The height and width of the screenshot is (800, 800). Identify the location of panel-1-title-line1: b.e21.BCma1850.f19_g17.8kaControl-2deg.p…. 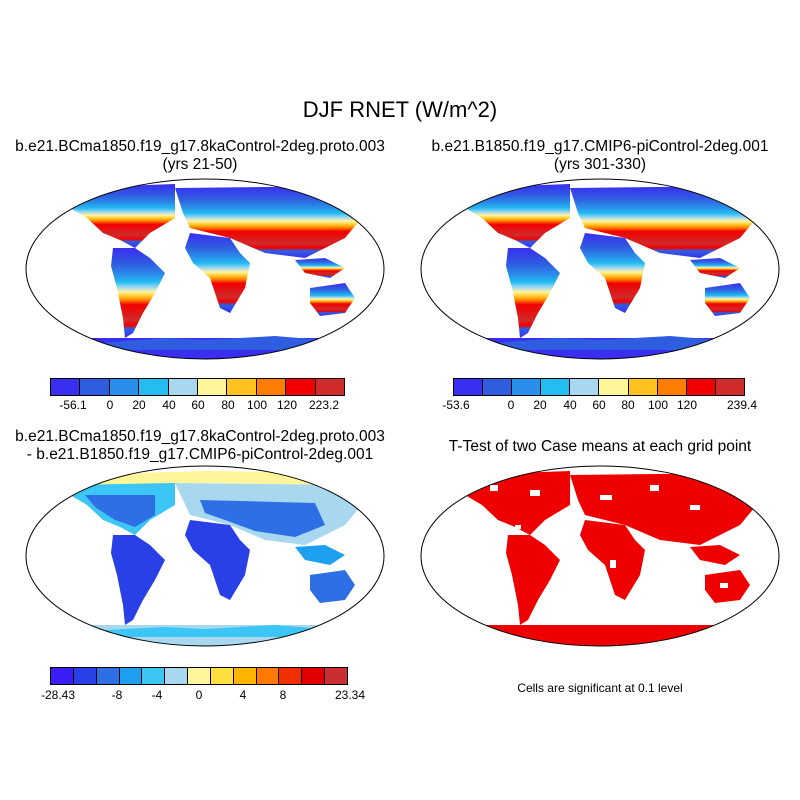
(200, 146).